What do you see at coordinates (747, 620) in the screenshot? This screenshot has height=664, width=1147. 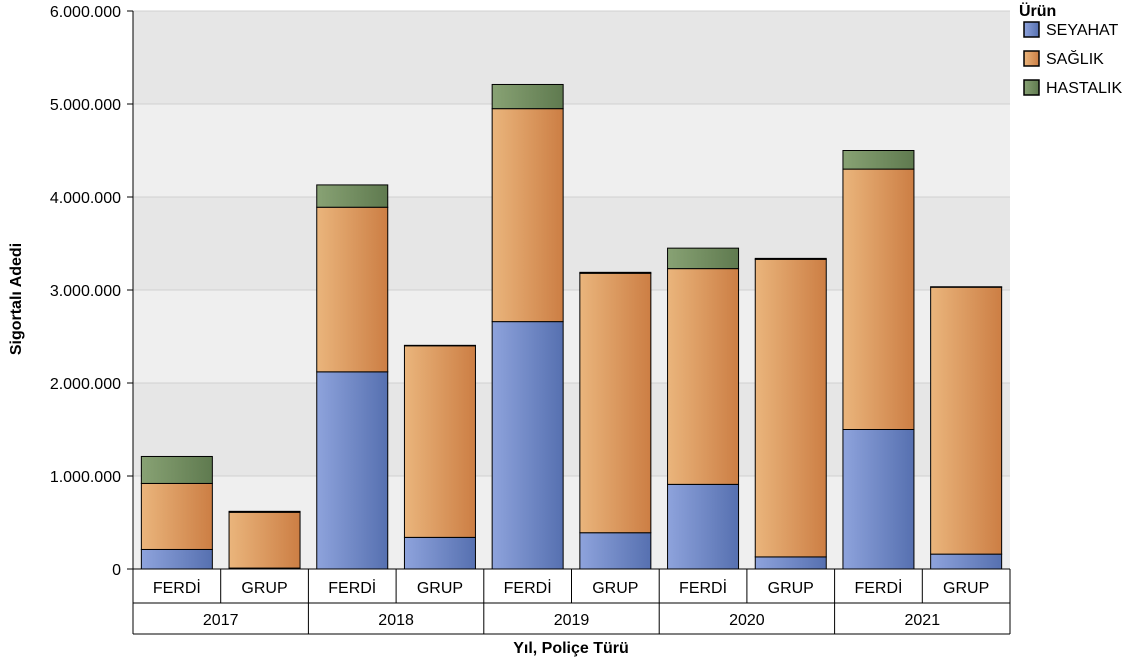 I see `x-group-label: 2020` at bounding box center [747, 620].